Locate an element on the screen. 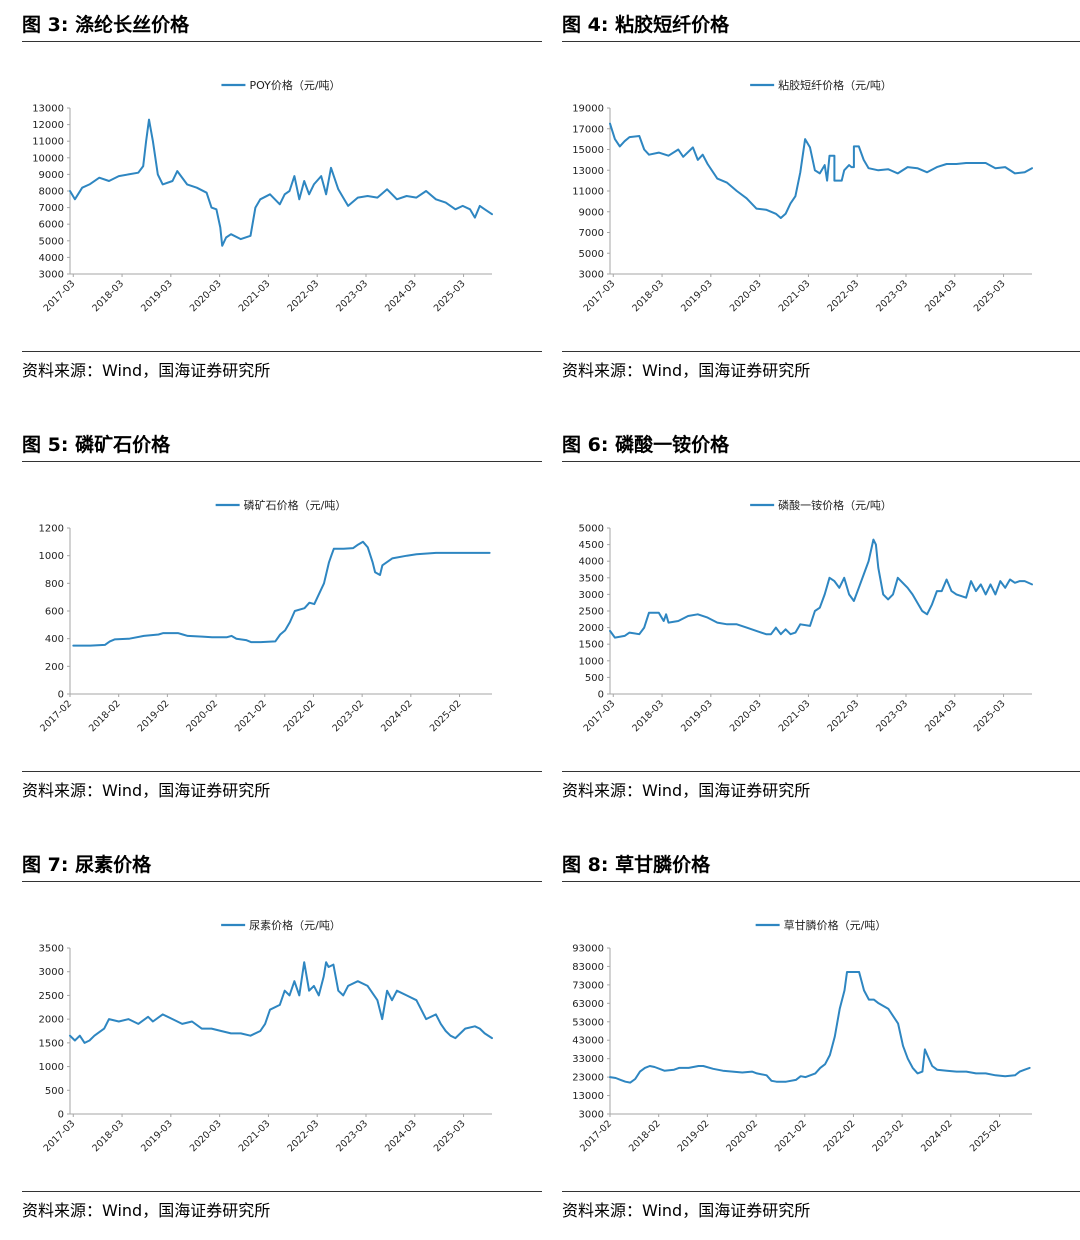 The height and width of the screenshot is (1240, 1080). x-tick-label: 2020-02 is located at coordinates (742, 1136).